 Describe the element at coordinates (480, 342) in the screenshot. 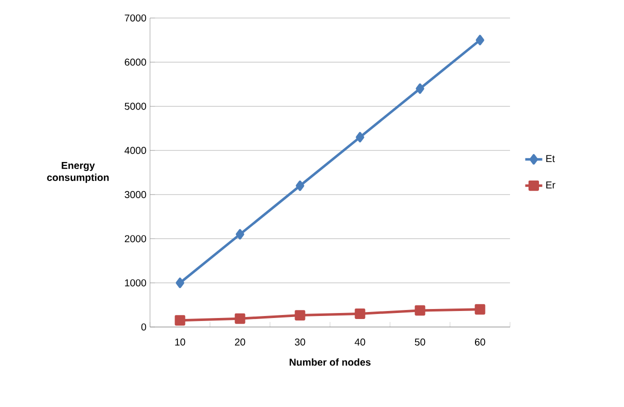

I see `x-tick-label: 60` at that location.